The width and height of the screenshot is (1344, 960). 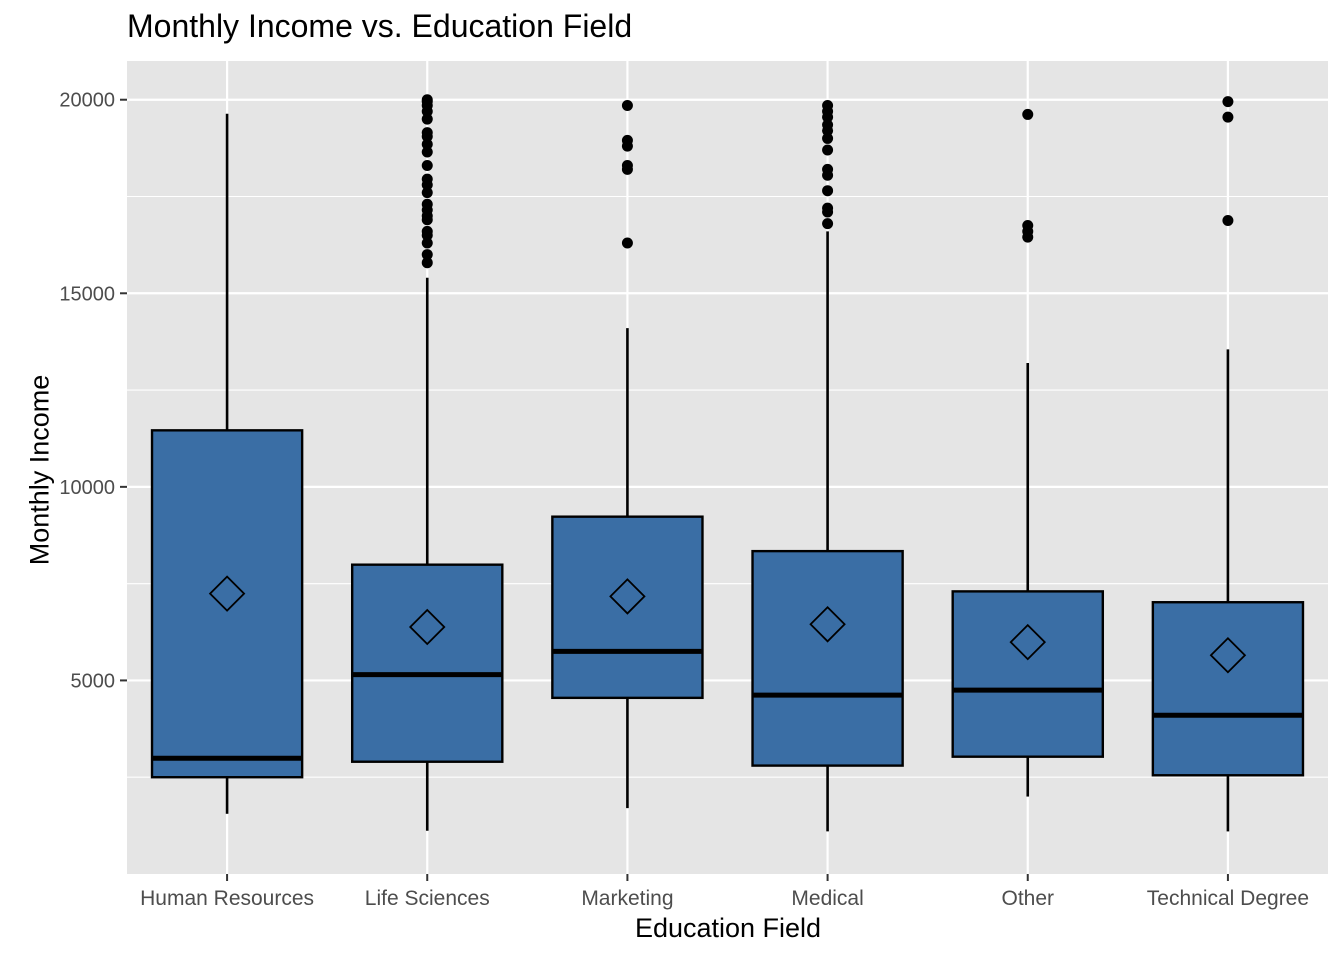 I want to click on box-other, so click(x=1028, y=674).